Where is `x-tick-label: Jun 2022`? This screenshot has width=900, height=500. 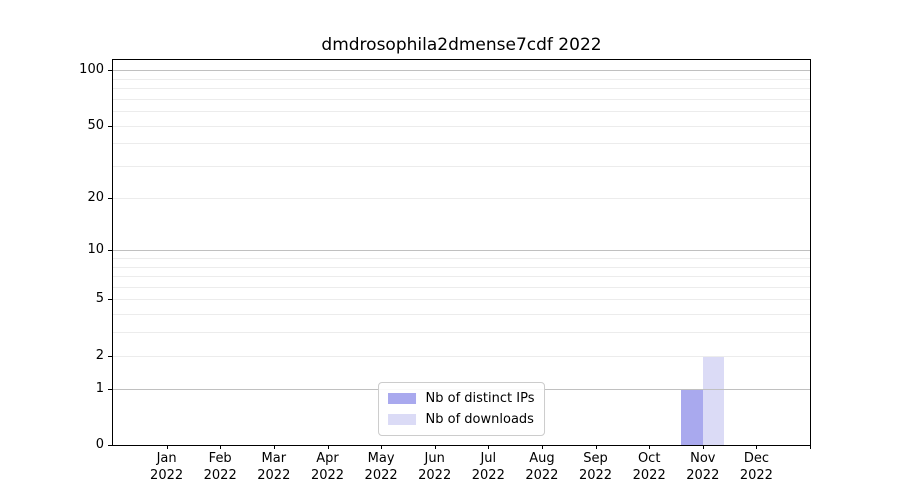 x-tick-label: Jun 2022 is located at coordinates (435, 467).